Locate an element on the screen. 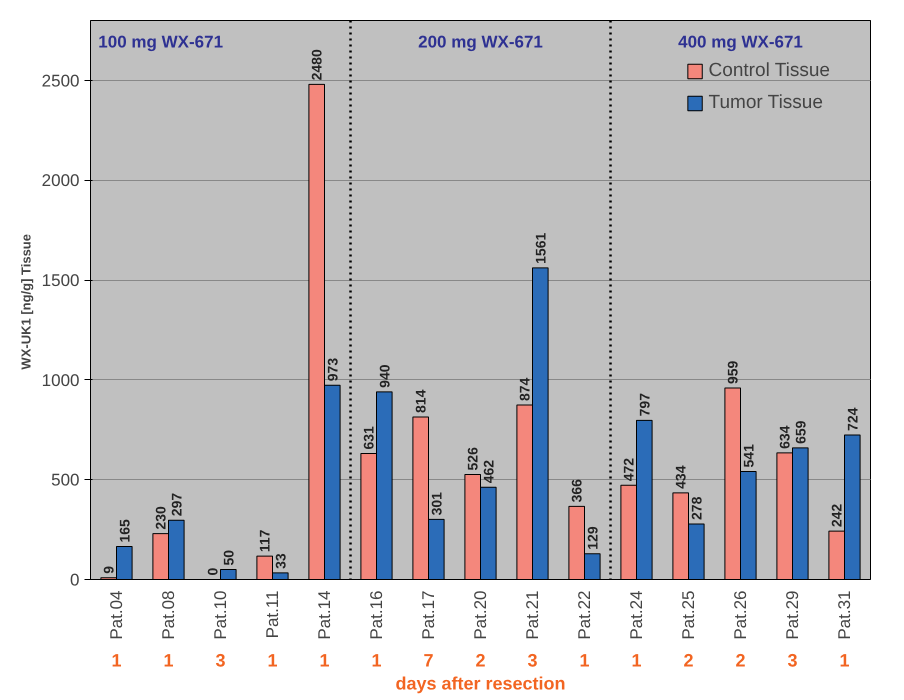  x-tick-label: Pat.31 is located at coordinates (844, 615).